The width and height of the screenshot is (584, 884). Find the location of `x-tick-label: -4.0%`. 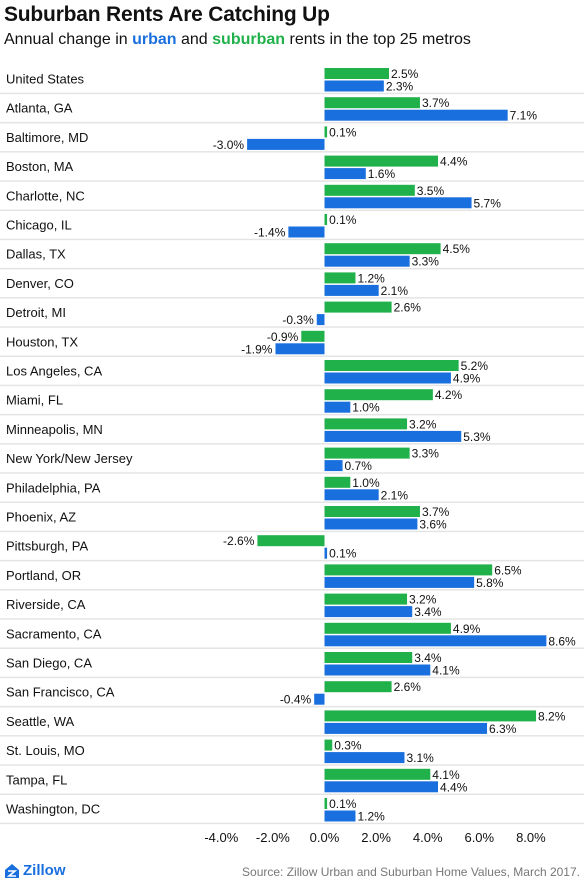

x-tick-label: -4.0% is located at coordinates (221, 837).